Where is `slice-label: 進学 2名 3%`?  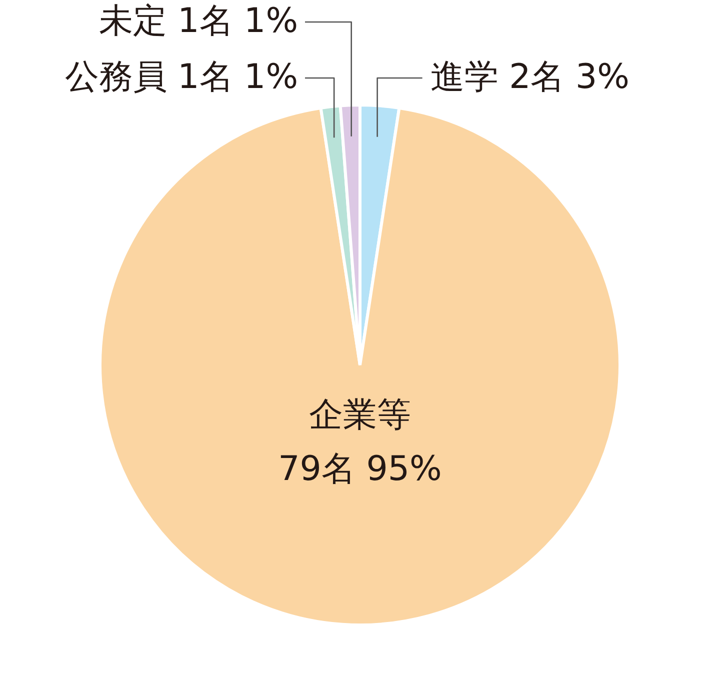
slice-label: 進学 2名 3% is located at coordinates (530, 77).